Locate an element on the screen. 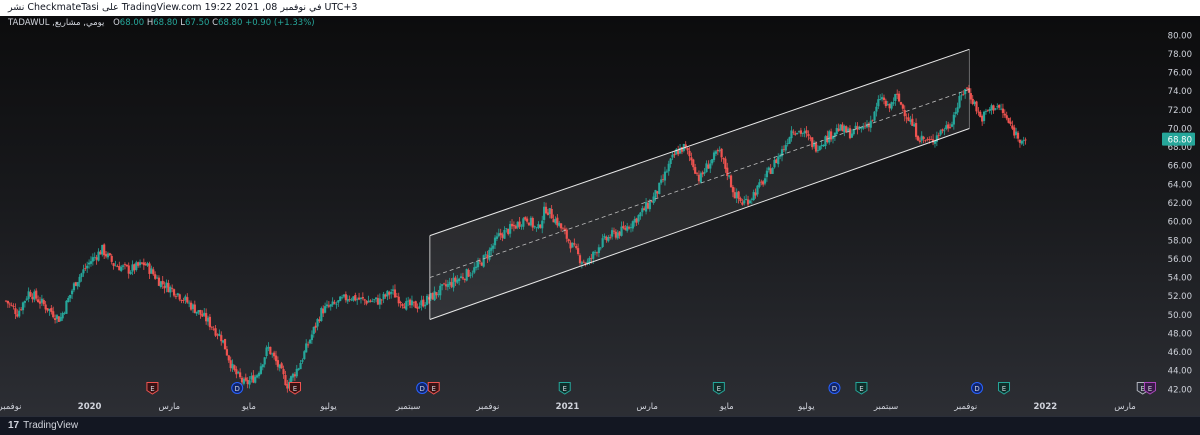 The image size is (1200, 435). y-tick-label: 70.00 is located at coordinates (1180, 129).